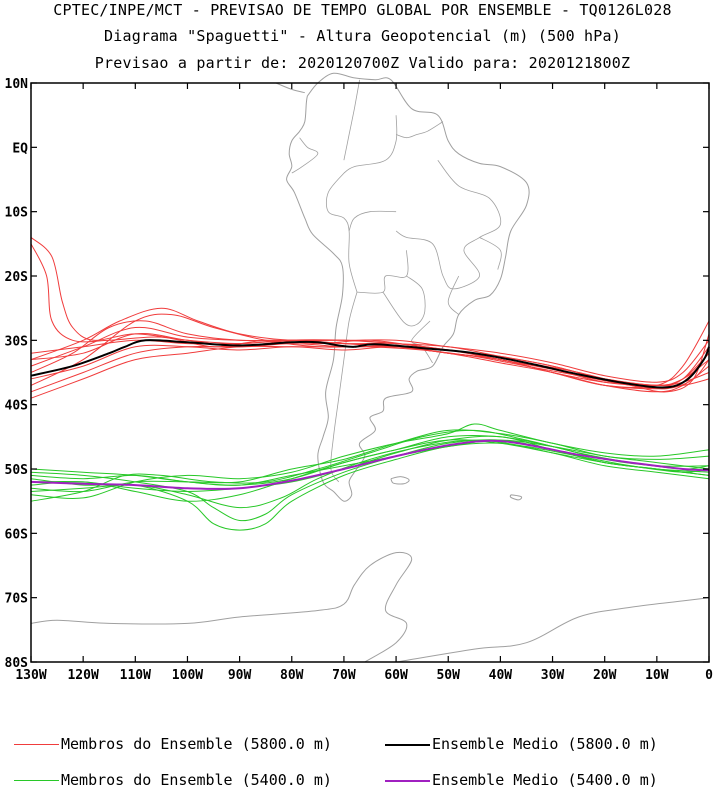 This screenshot has width=725, height=792. I want to click on lon-tick-label: 120W, so click(82, 675).